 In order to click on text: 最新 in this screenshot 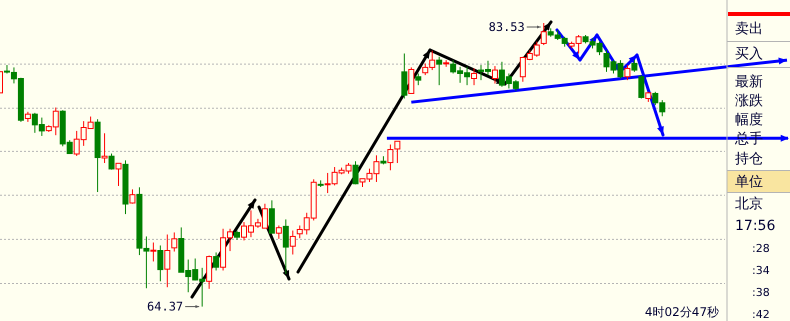, I will do `click(749, 82)`.